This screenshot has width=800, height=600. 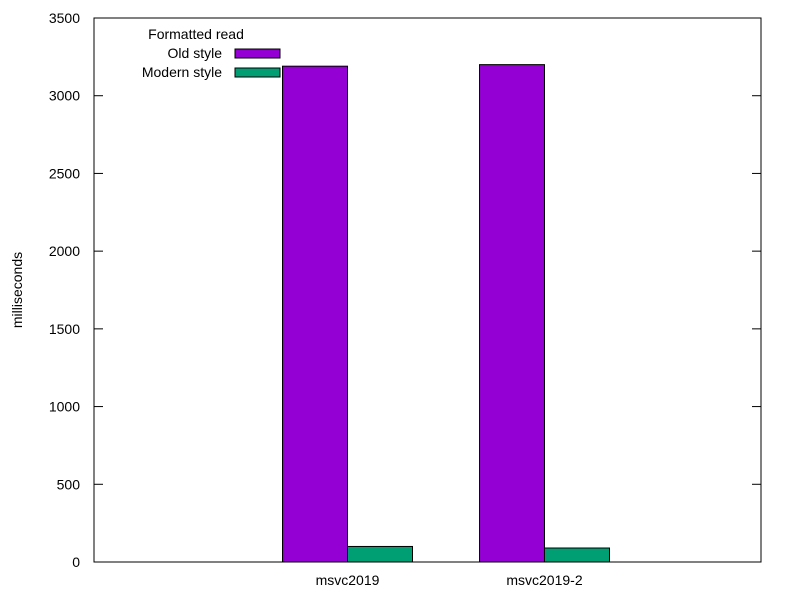 I want to click on legend-title: Formatted read, so click(x=196, y=34).